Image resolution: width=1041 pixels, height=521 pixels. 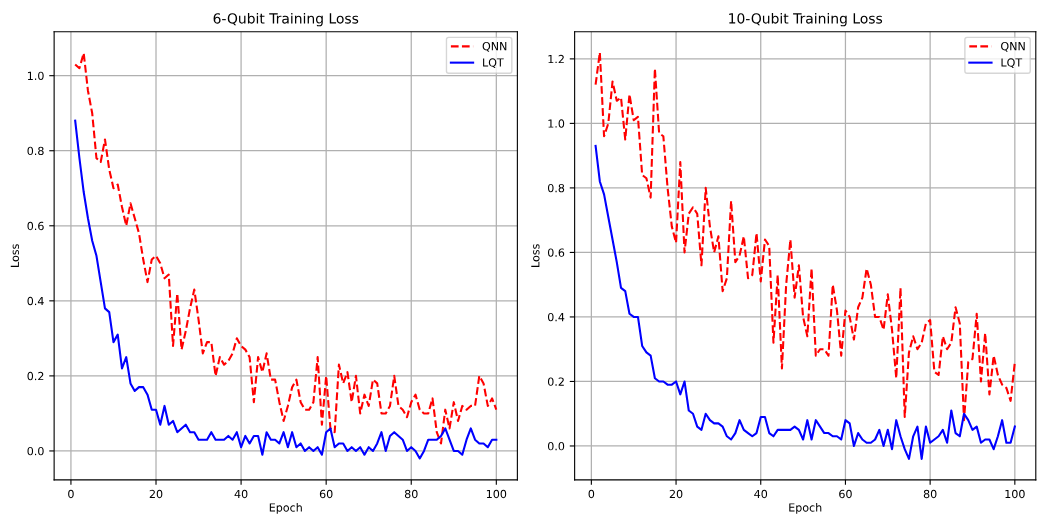 What do you see at coordinates (806, 19) in the screenshot?
I see `chart-title: 10-Qubit Training Loss` at bounding box center [806, 19].